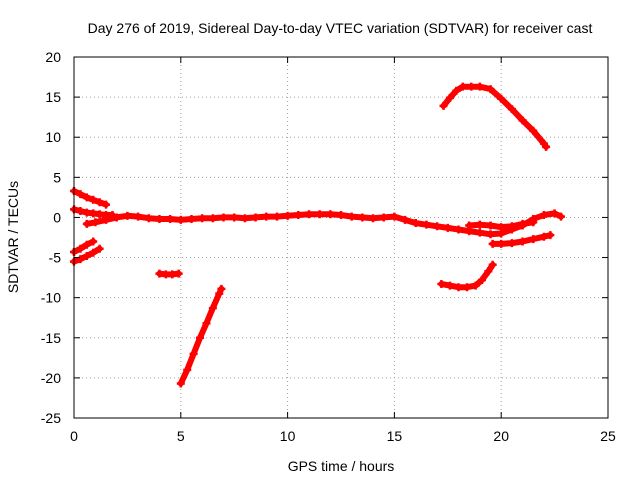 The width and height of the screenshot is (640, 480). What do you see at coordinates (467, 276) in the screenshot?
I see `series-arc-late-low` at bounding box center [467, 276].